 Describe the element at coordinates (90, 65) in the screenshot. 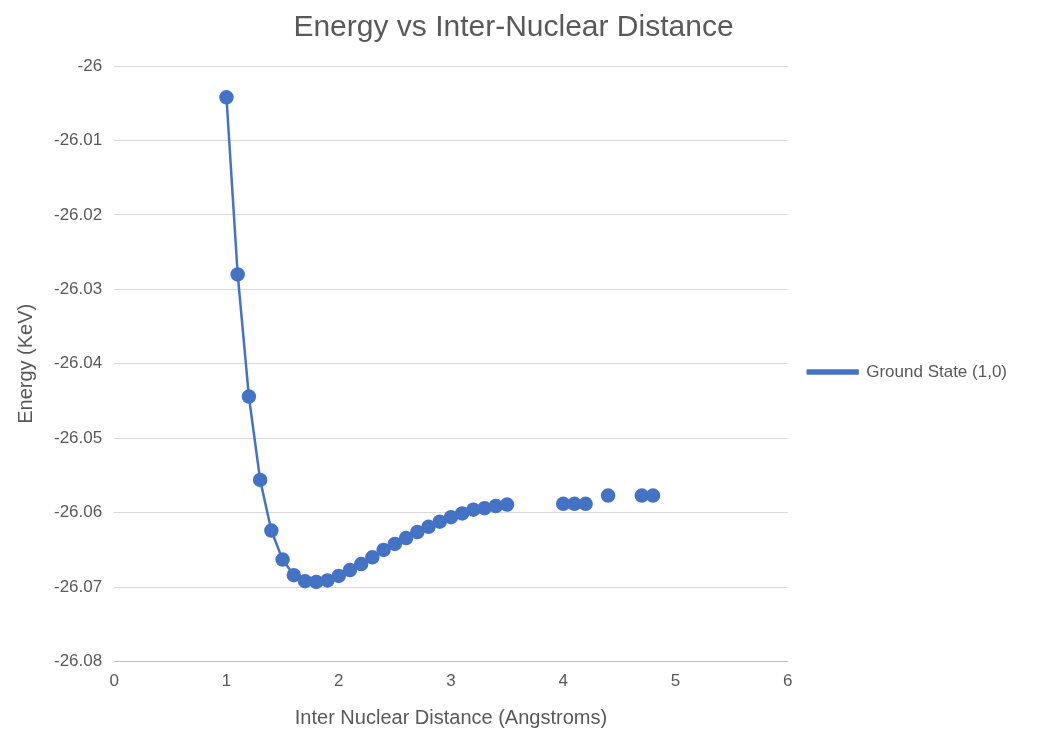

I see `y-tick-label: -26` at that location.